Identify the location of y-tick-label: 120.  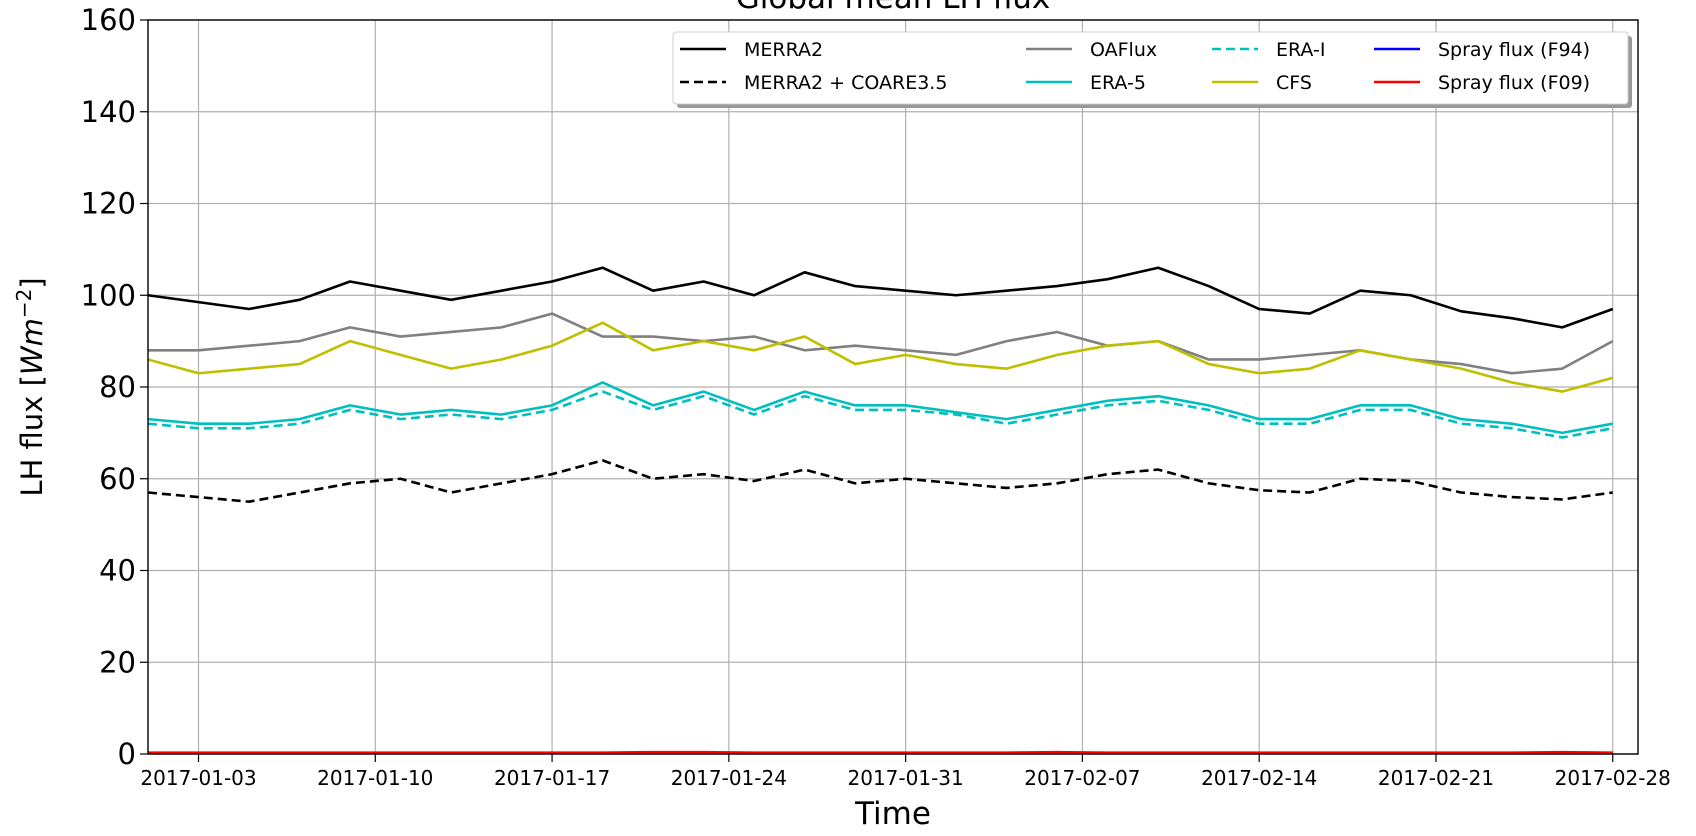
(108, 204).